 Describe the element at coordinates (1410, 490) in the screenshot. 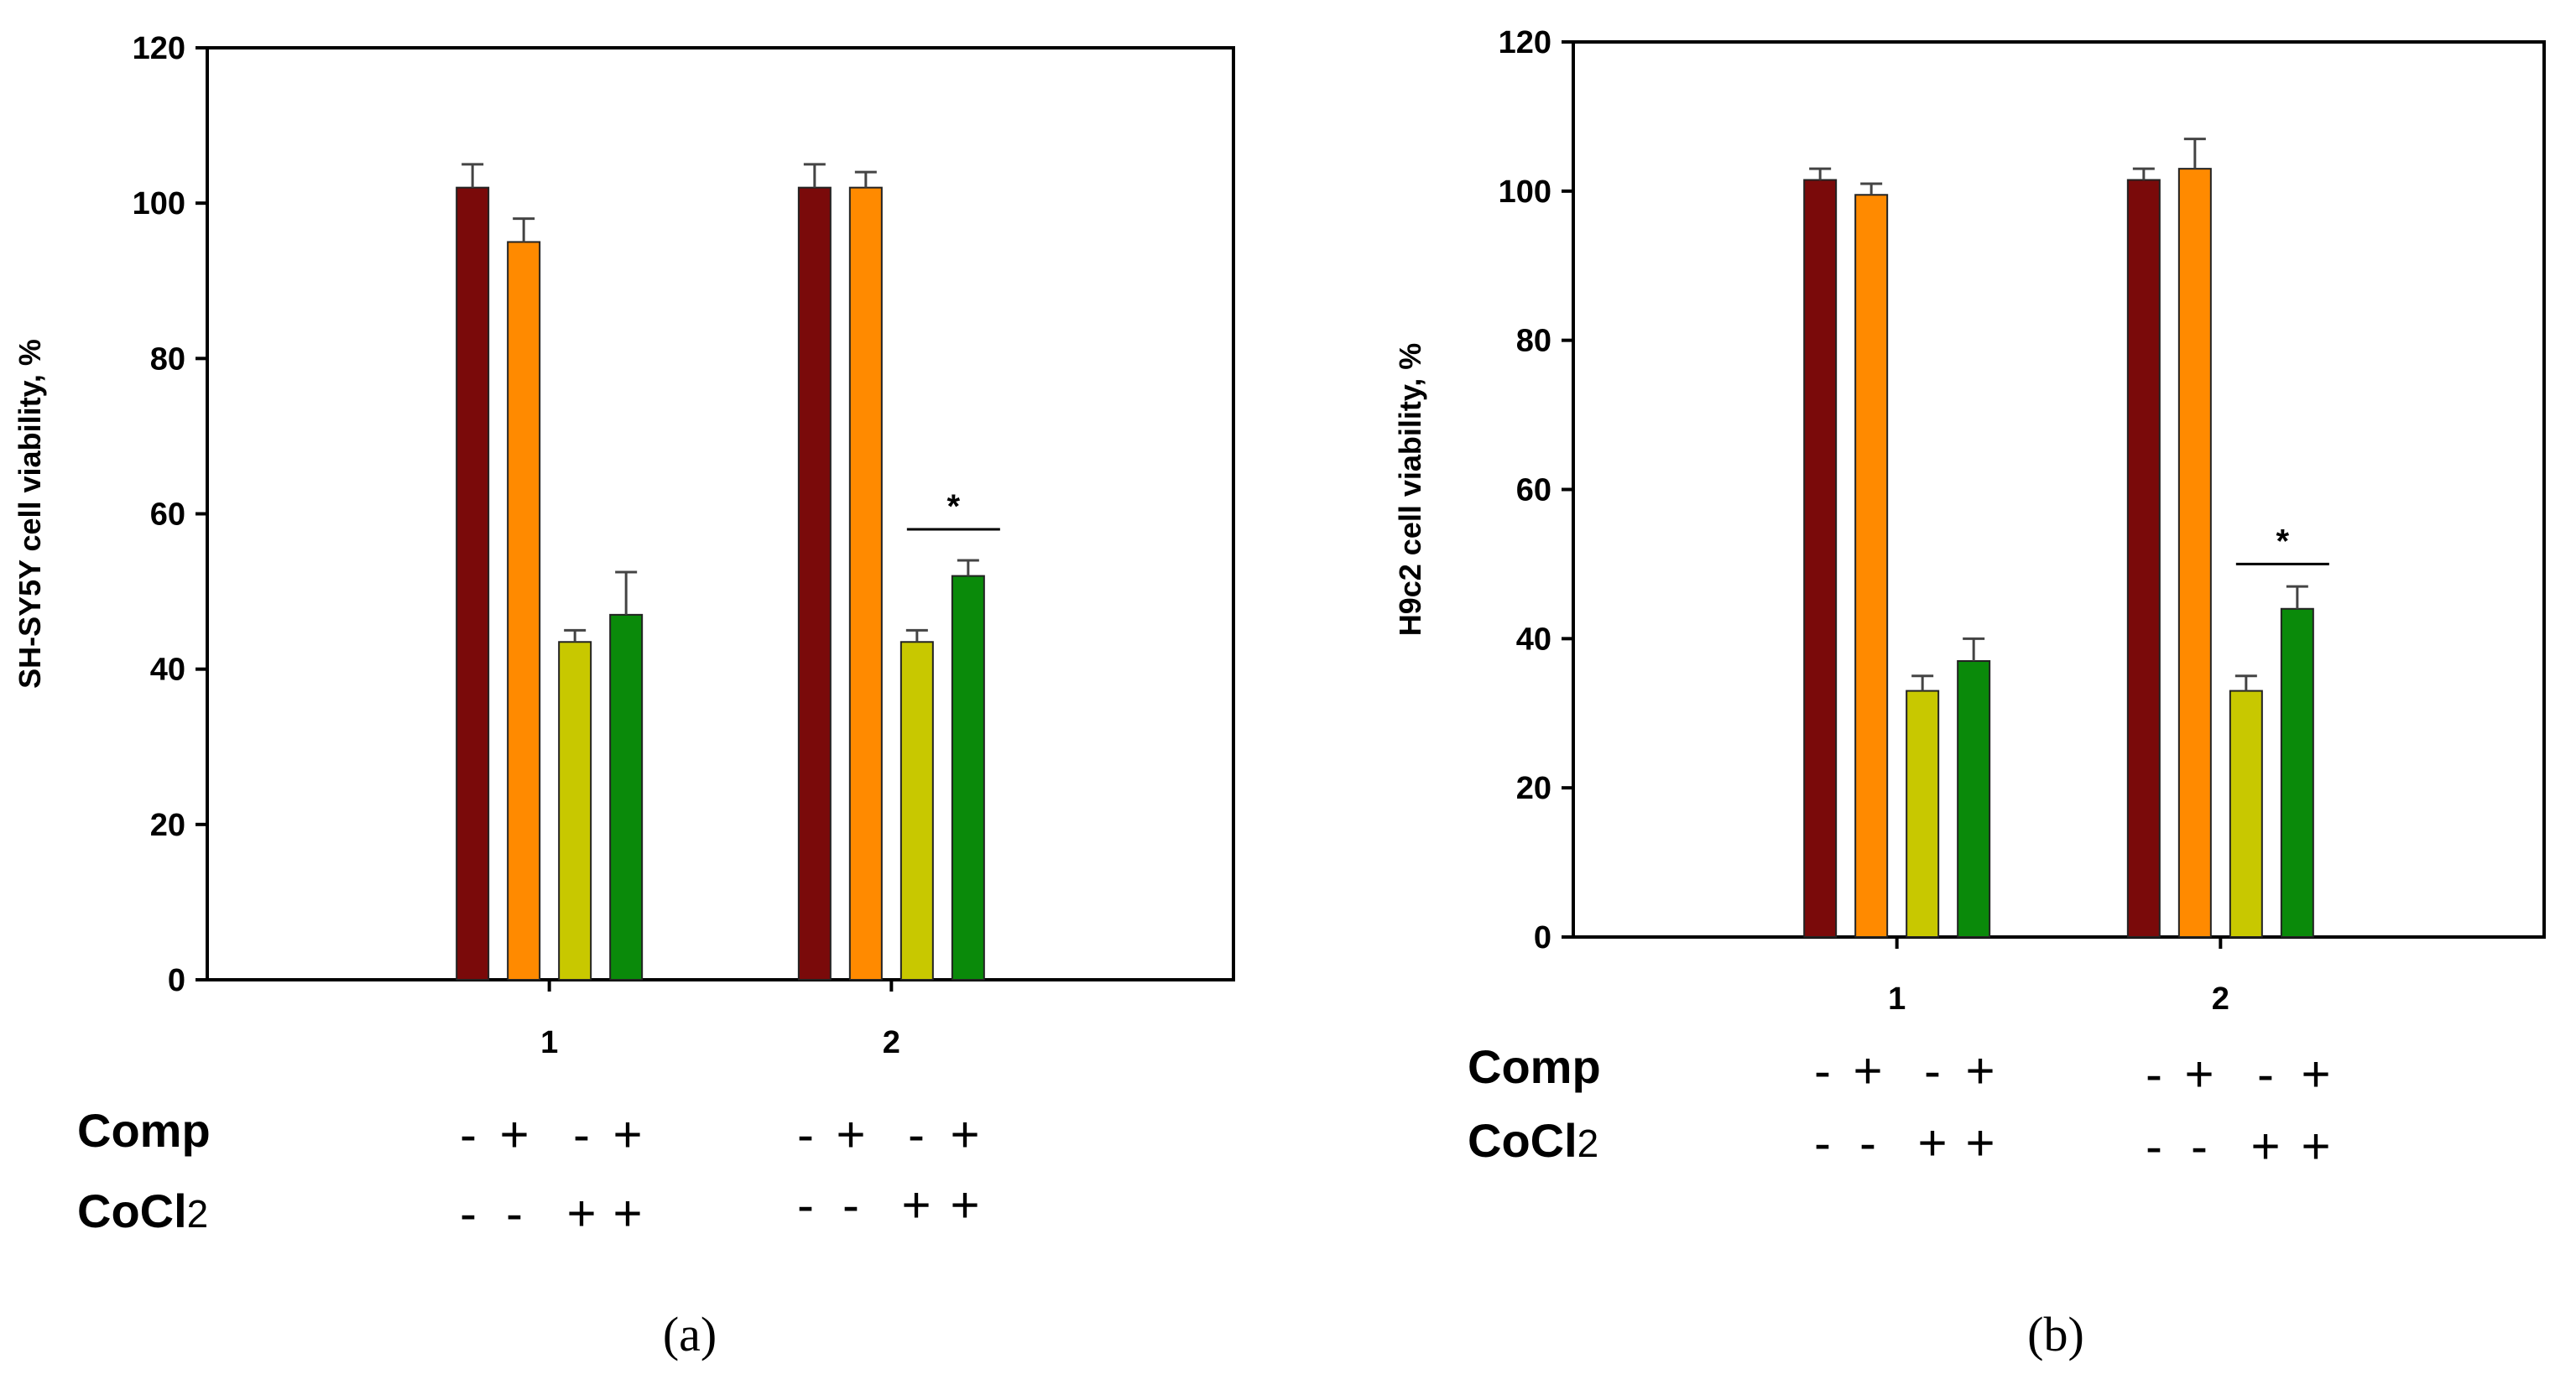

I see `y-axis-label: H9c2 cell viability, %` at that location.